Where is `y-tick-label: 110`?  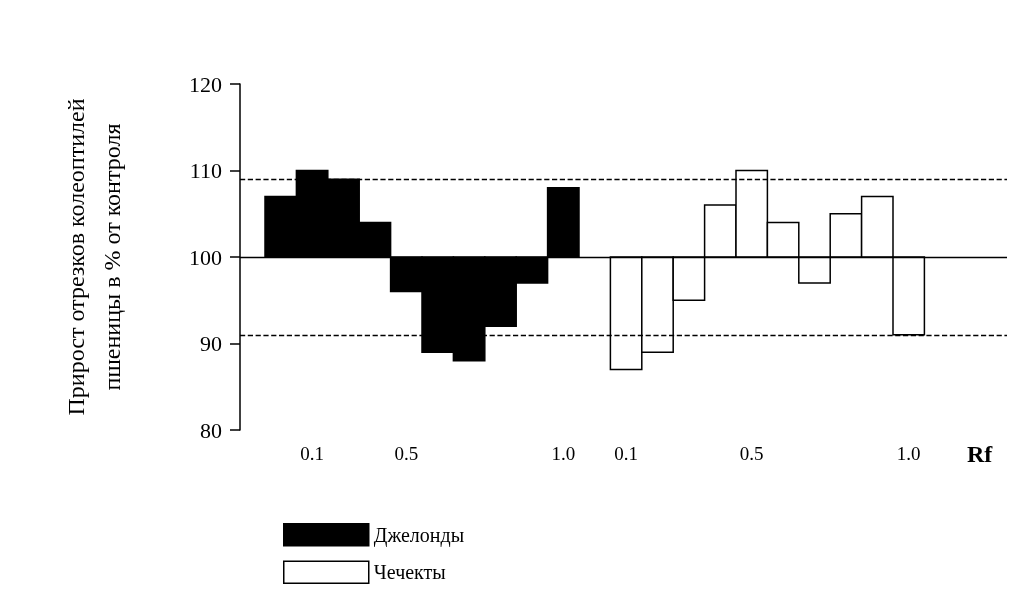
y-tick-label: 110 is located at coordinates (205, 170).